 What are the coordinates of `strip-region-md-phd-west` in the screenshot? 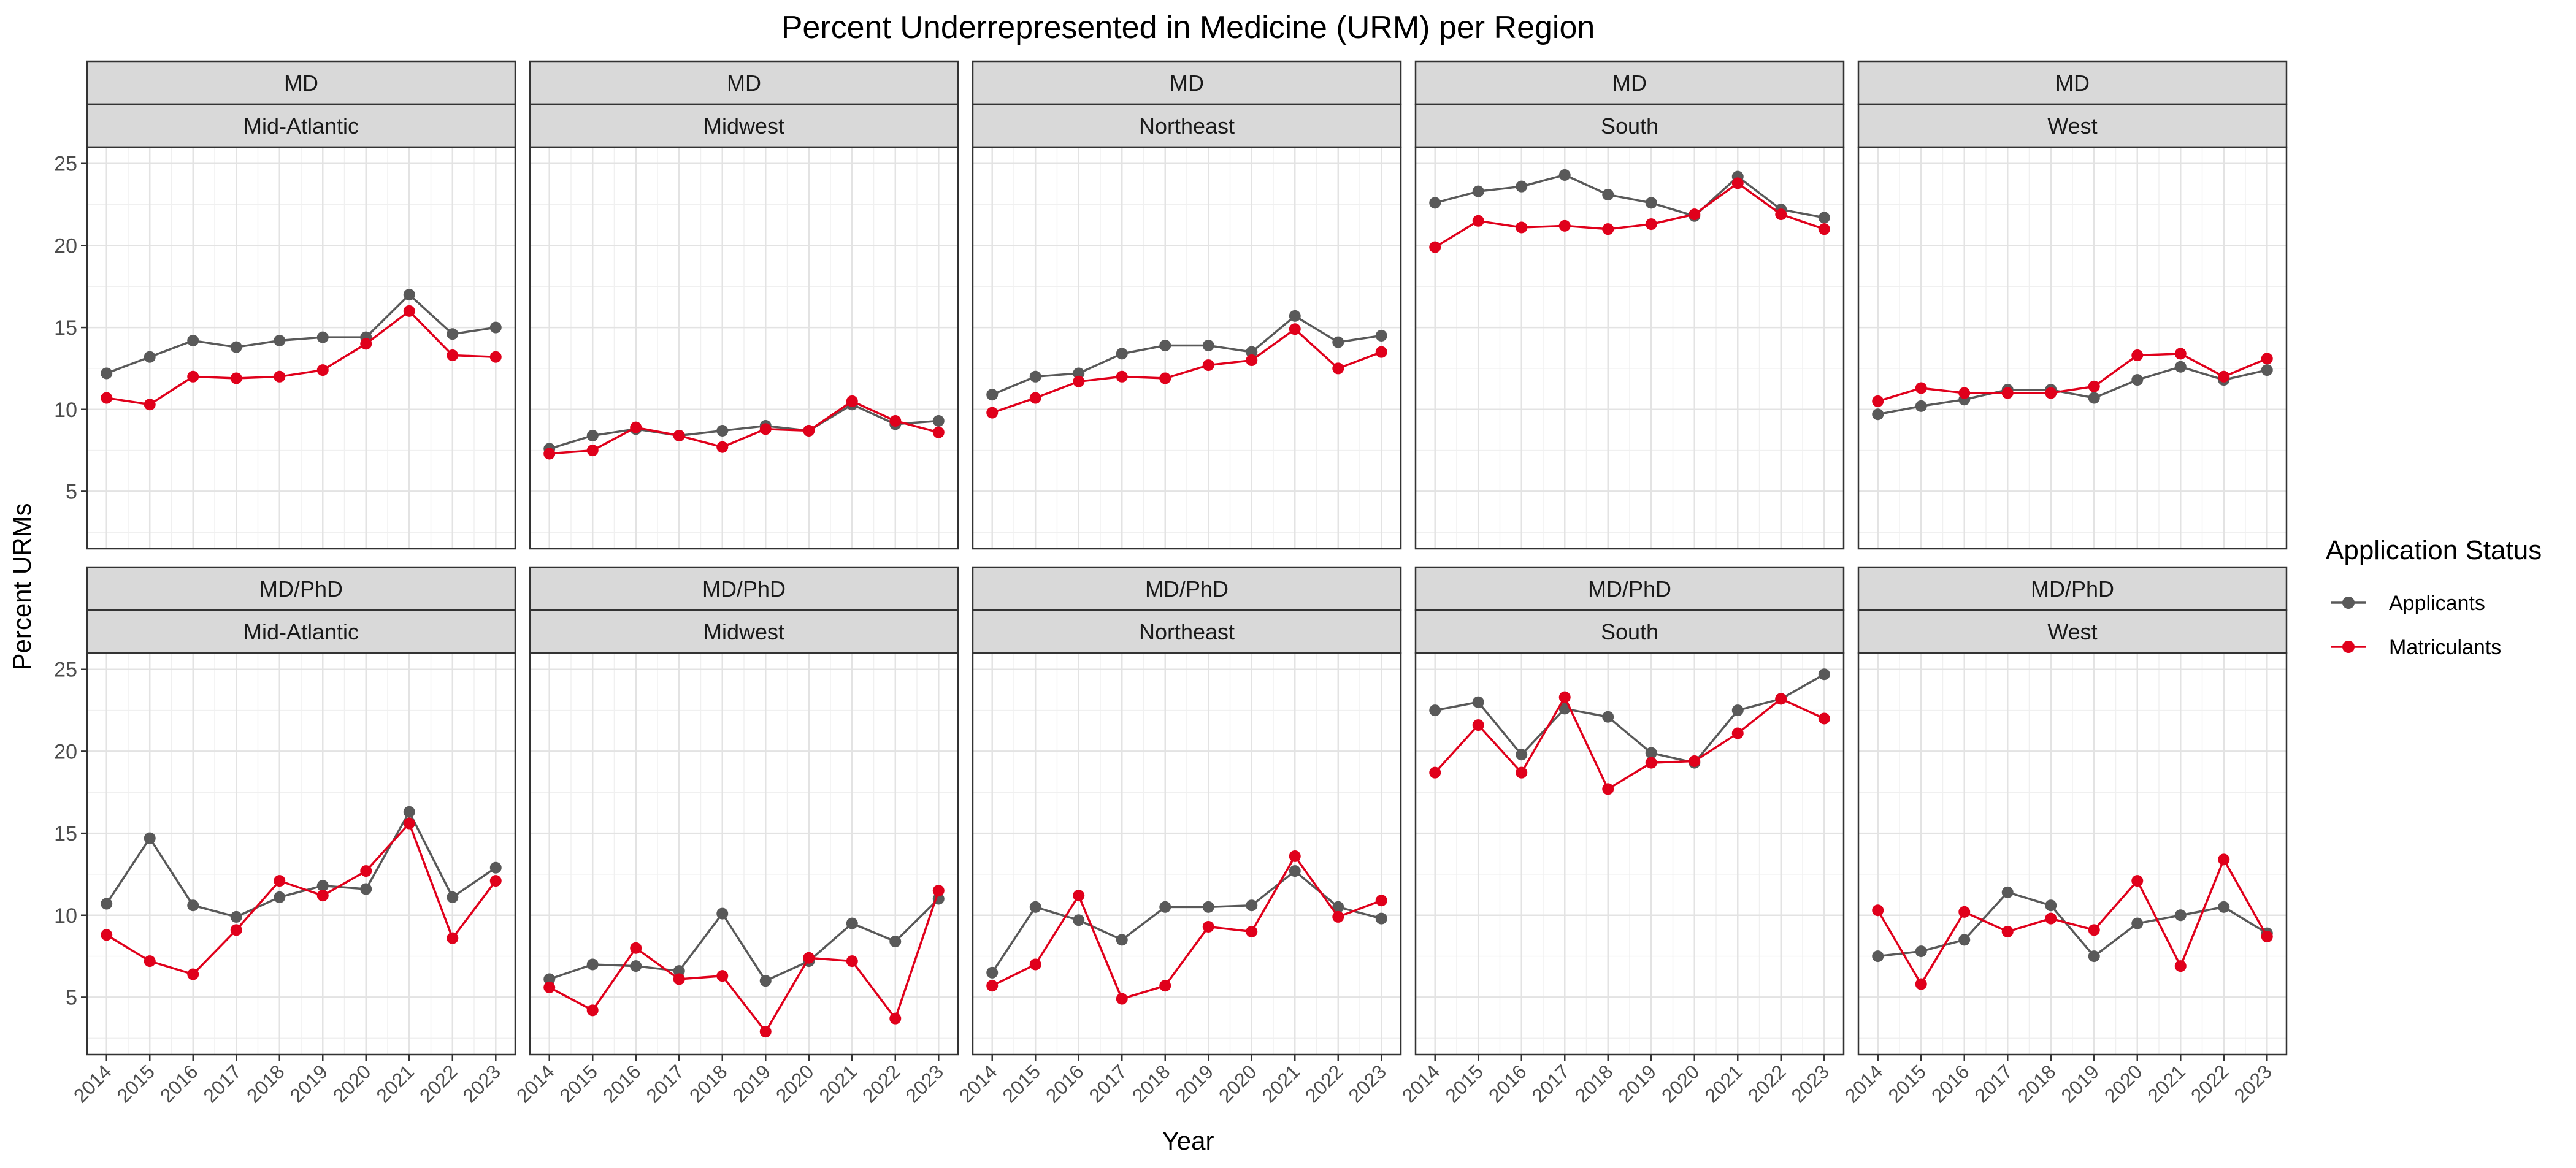 It's located at (2072, 631).